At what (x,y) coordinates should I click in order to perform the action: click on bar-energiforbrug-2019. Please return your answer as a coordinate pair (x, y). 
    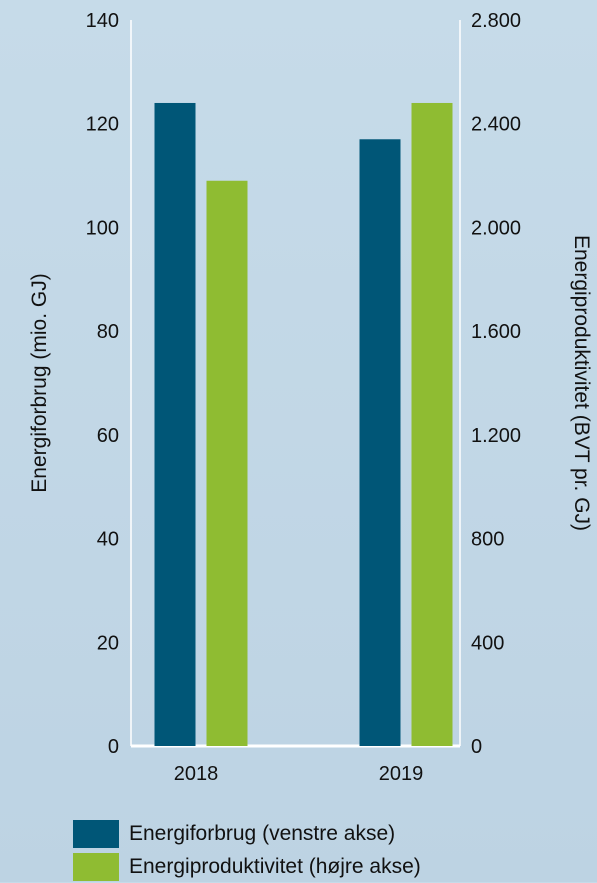
    Looking at the image, I should click on (380, 442).